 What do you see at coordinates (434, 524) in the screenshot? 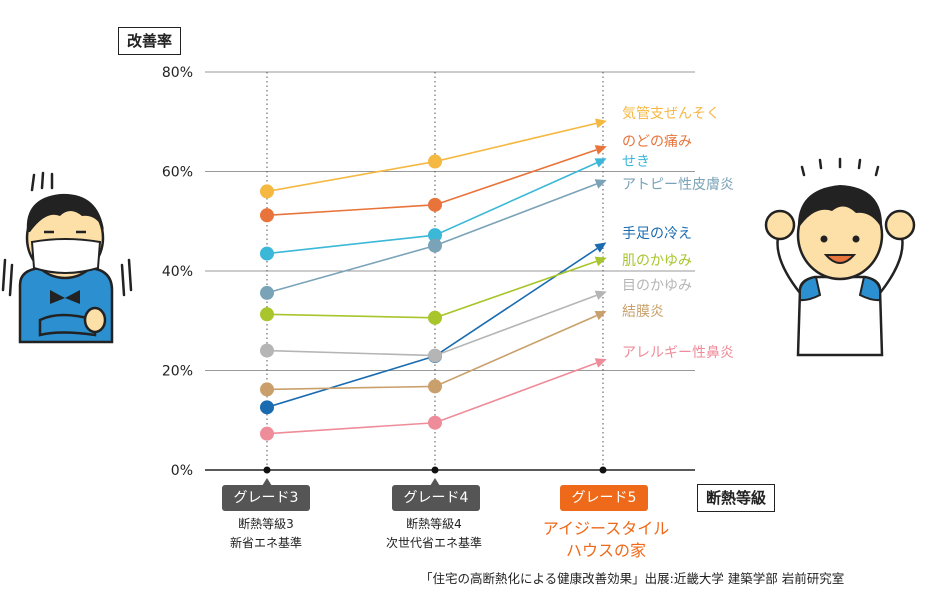
I see `grade-4-sub1: 断熱等級4` at bounding box center [434, 524].